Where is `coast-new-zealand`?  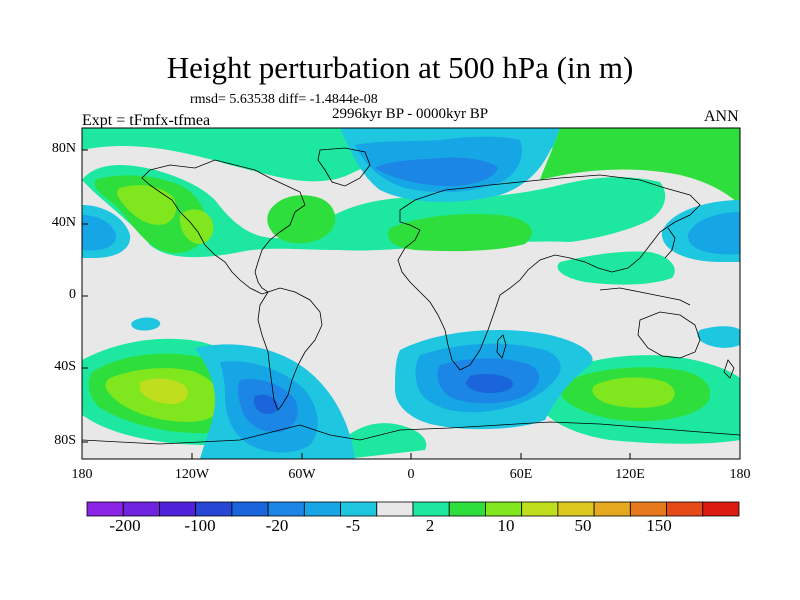
coast-new-zealand is located at coordinates (729, 369).